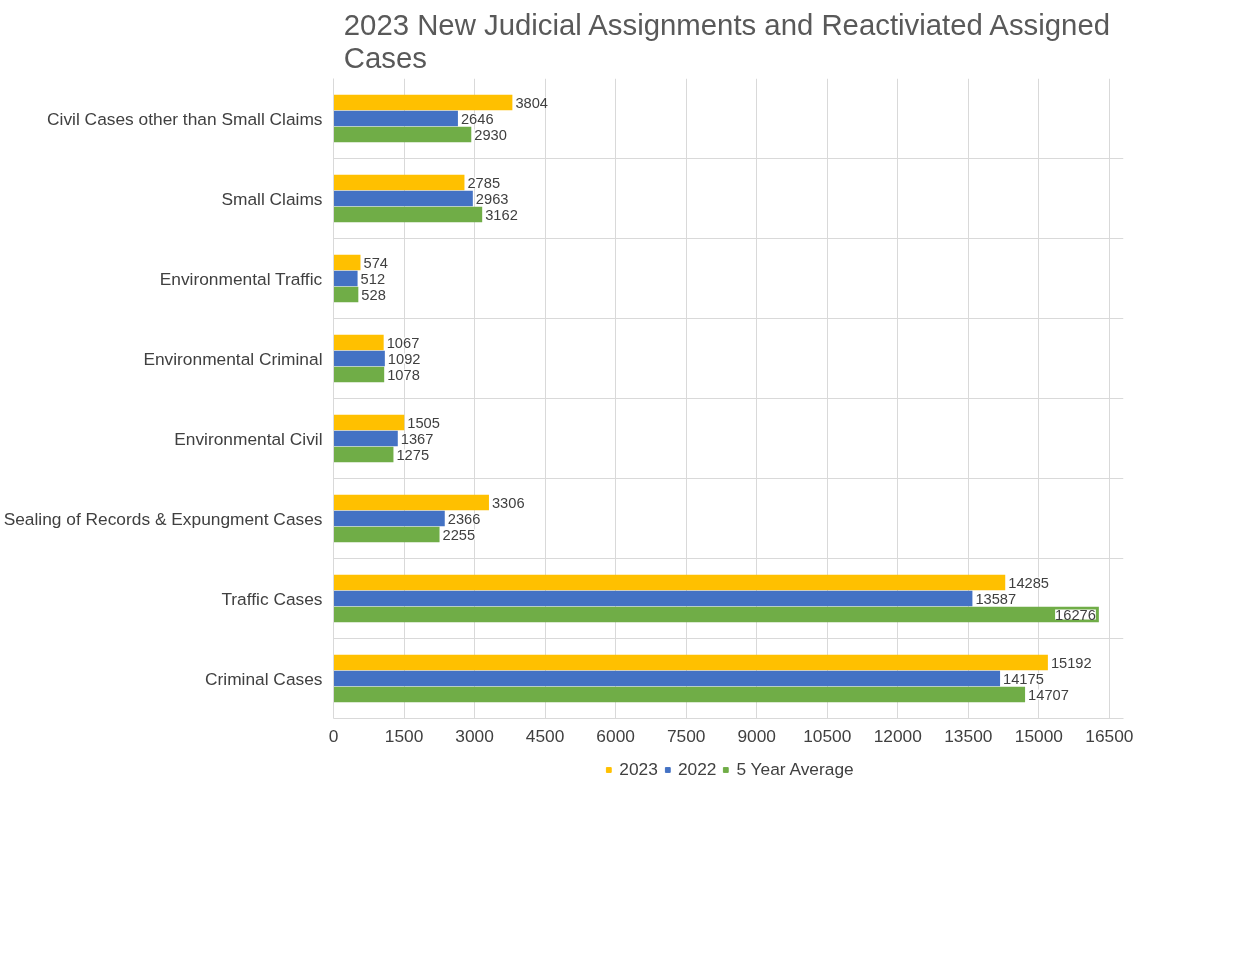  I want to click on x-tick-label: 7500, so click(686, 735).